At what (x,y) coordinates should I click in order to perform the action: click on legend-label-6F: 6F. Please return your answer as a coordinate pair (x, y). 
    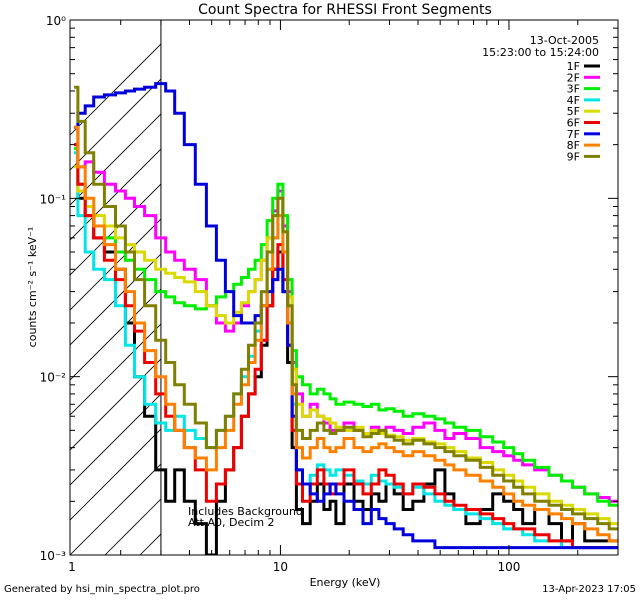
    Looking at the image, I should click on (573, 123).